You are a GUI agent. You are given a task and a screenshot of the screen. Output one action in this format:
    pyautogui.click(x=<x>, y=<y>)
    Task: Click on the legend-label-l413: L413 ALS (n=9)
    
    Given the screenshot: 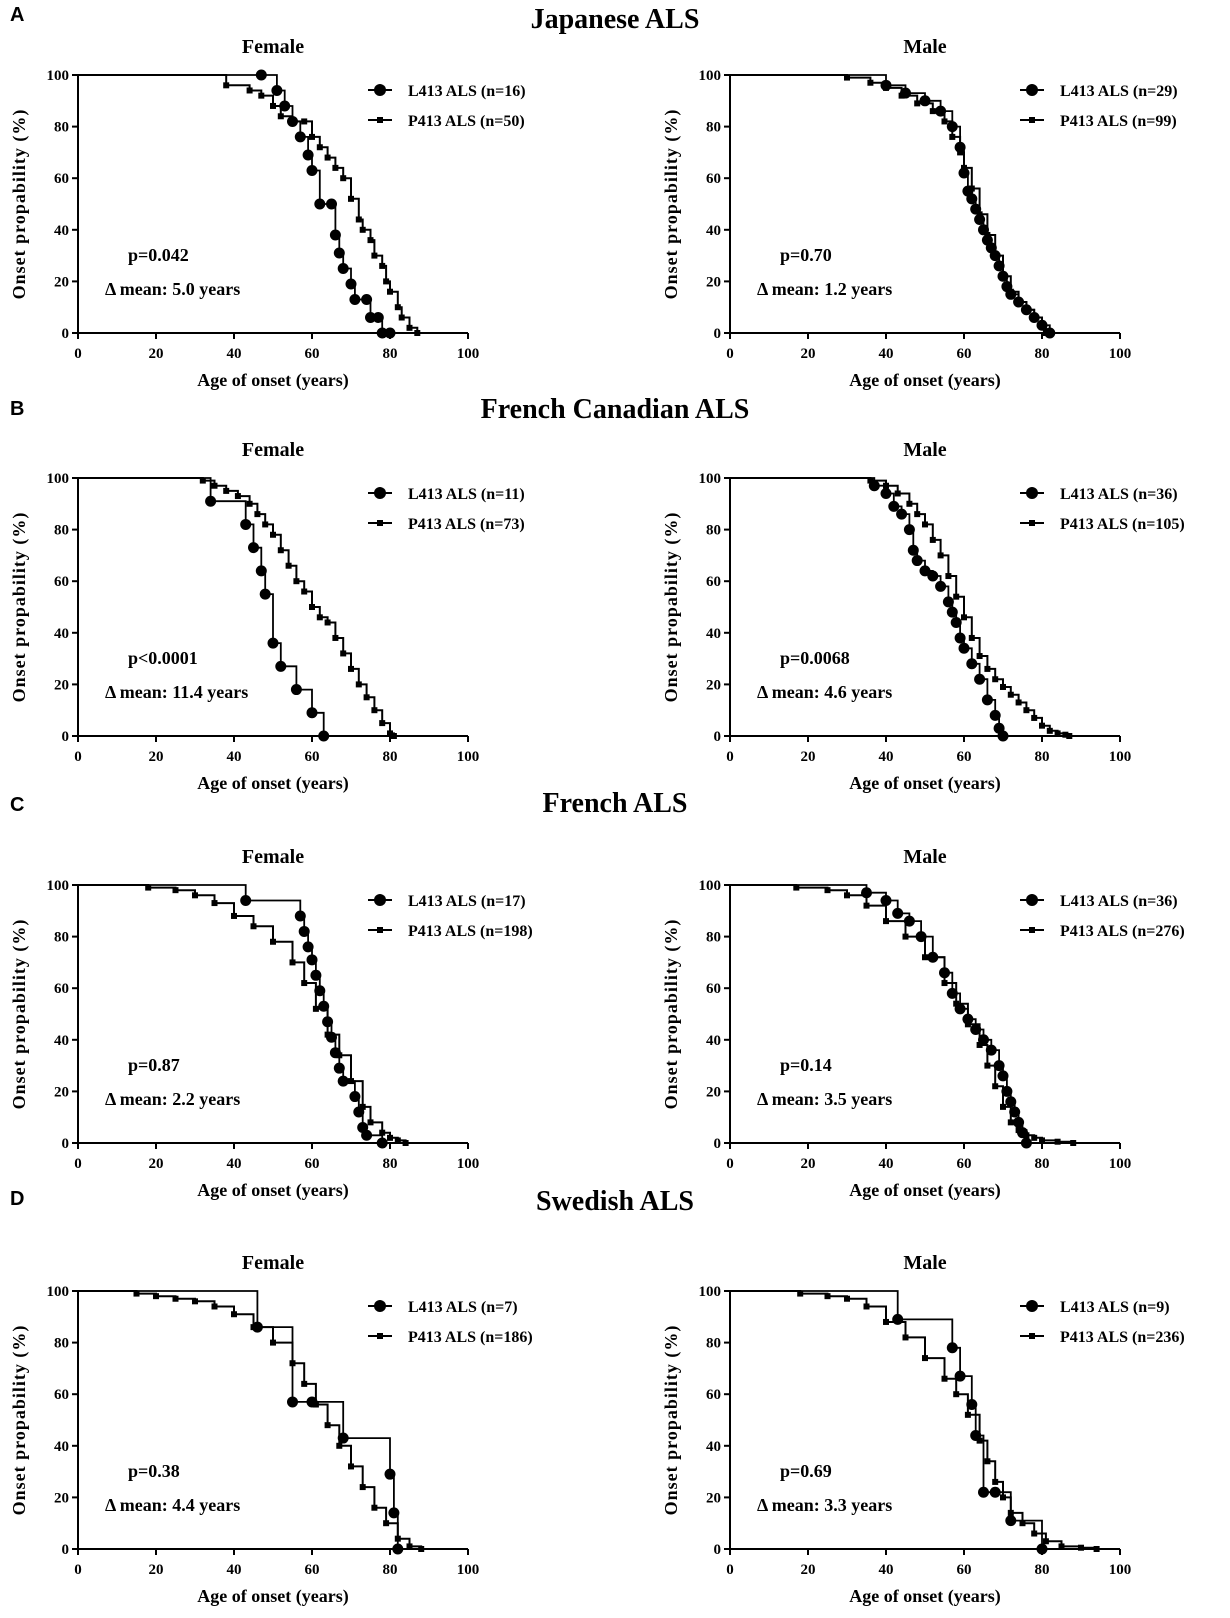 What is the action you would take?
    pyautogui.click(x=1115, y=1307)
    